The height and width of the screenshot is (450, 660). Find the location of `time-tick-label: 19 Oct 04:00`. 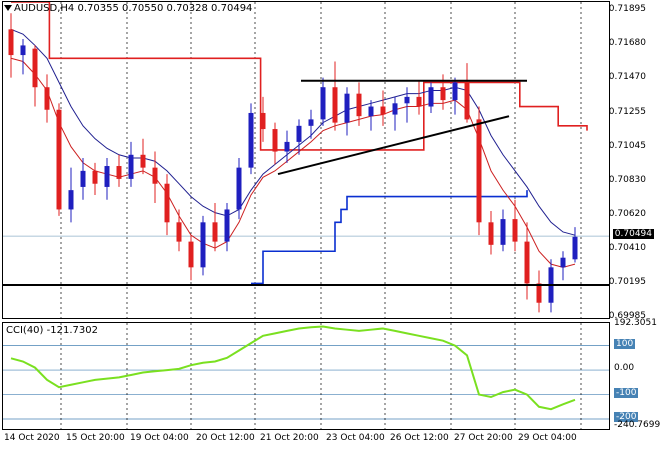

time-tick-label: 19 Oct 04:00 is located at coordinates (159, 438).